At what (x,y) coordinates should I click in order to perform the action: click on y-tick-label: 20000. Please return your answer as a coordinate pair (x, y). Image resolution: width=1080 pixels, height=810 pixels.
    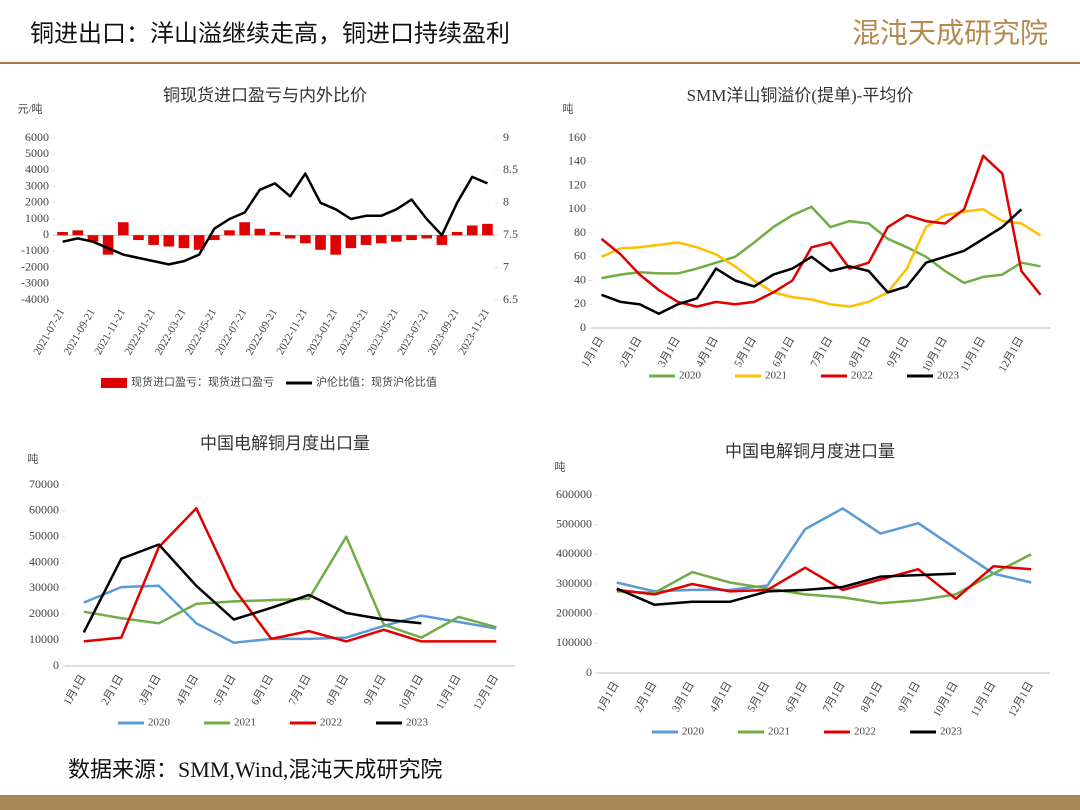
    Looking at the image, I should click on (44, 613).